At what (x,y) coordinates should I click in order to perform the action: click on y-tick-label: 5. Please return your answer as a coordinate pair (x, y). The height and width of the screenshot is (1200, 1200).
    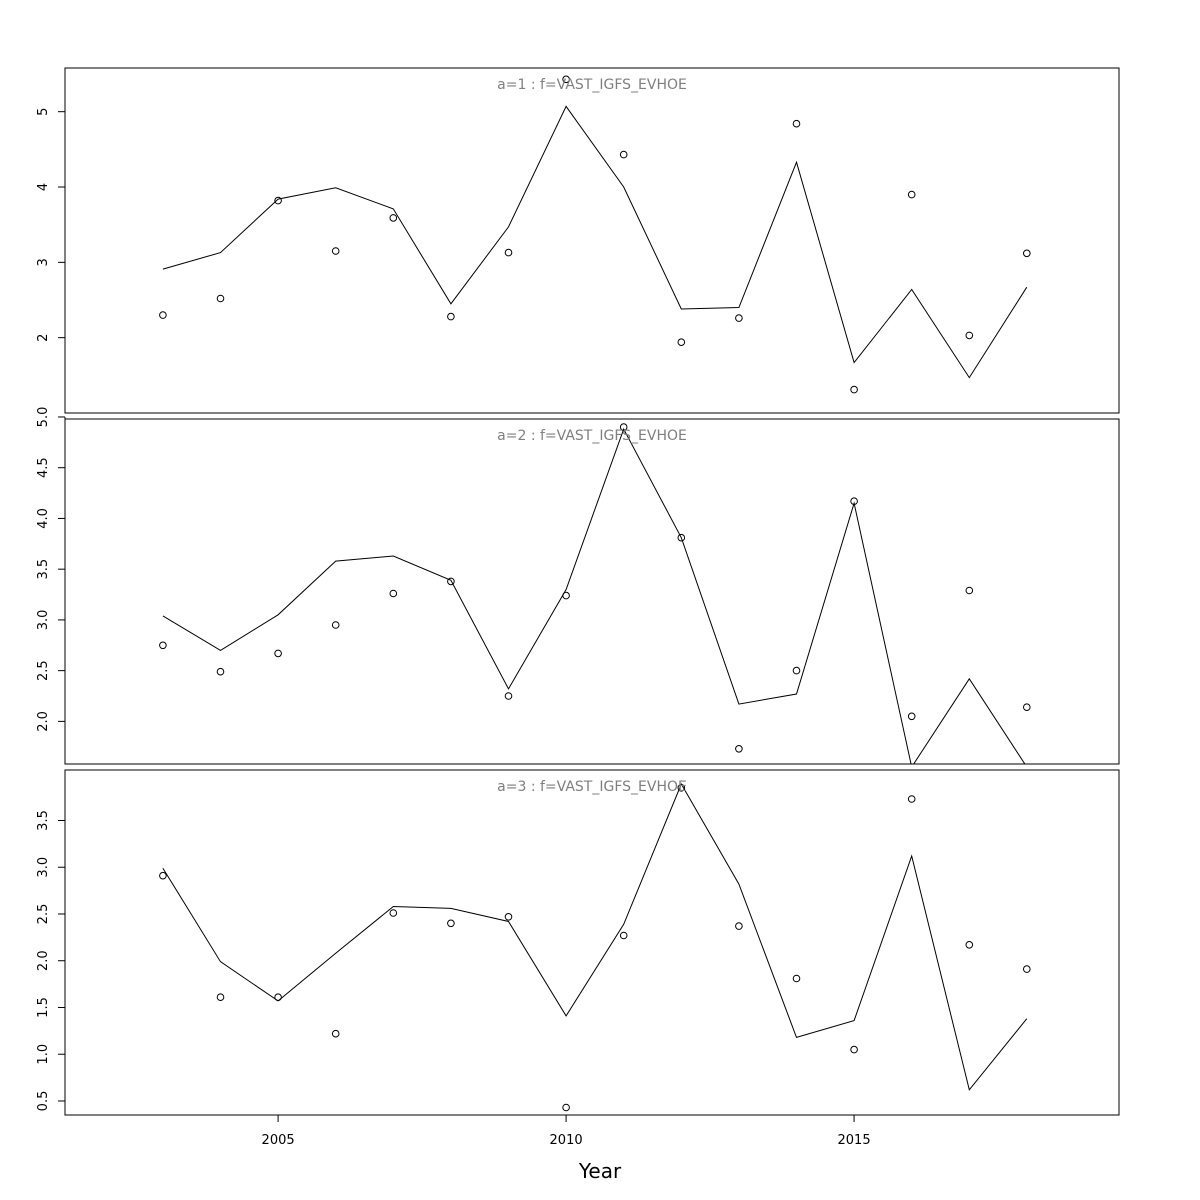
    Looking at the image, I should click on (43, 112).